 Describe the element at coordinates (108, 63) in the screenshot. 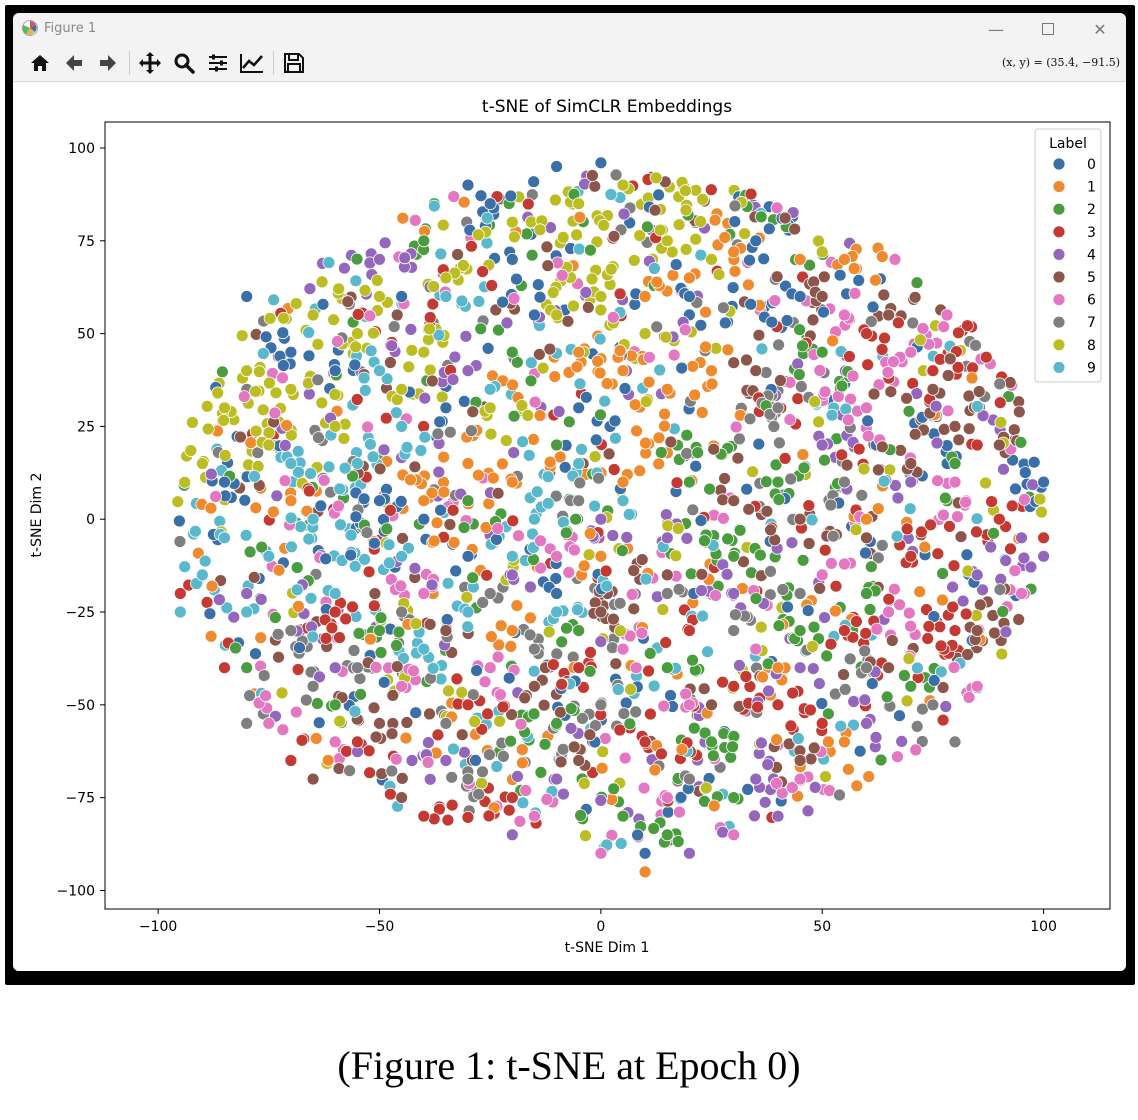

I see `forward-button` at that location.